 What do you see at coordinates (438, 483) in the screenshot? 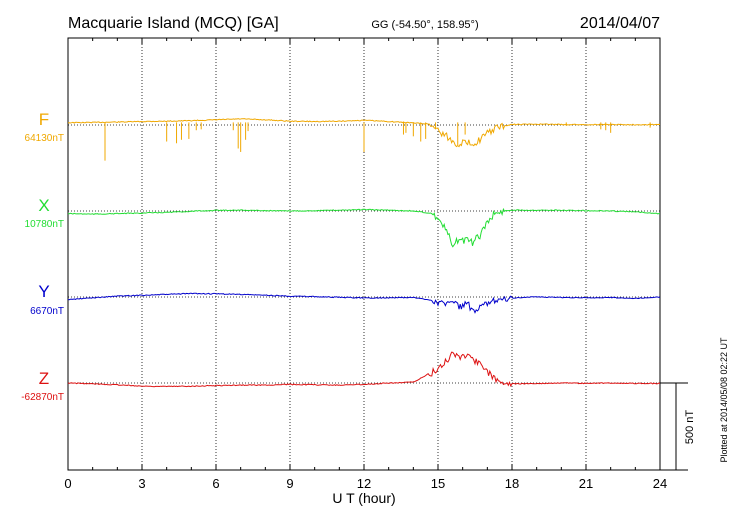
I see `x-tick-label: 15` at bounding box center [438, 483].